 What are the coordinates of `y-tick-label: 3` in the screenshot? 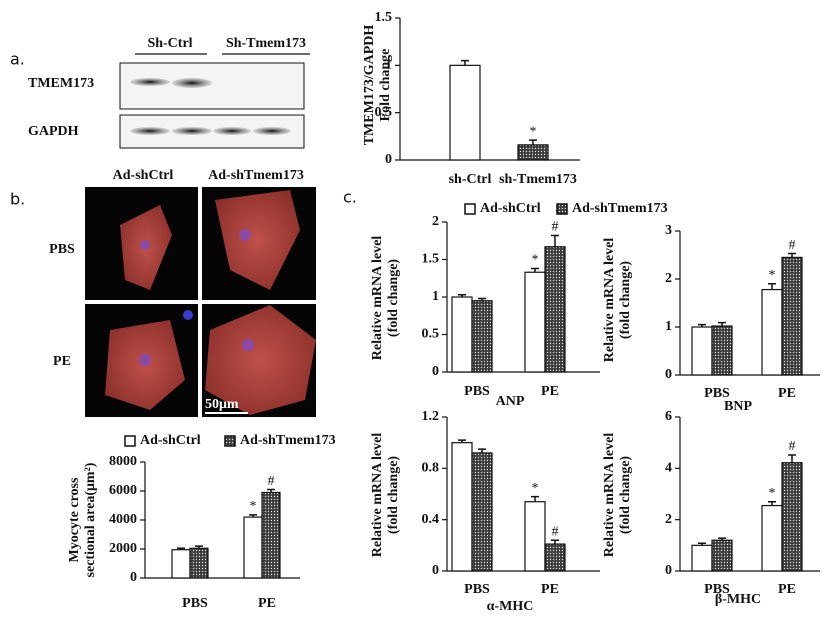 It's located at (668, 230).